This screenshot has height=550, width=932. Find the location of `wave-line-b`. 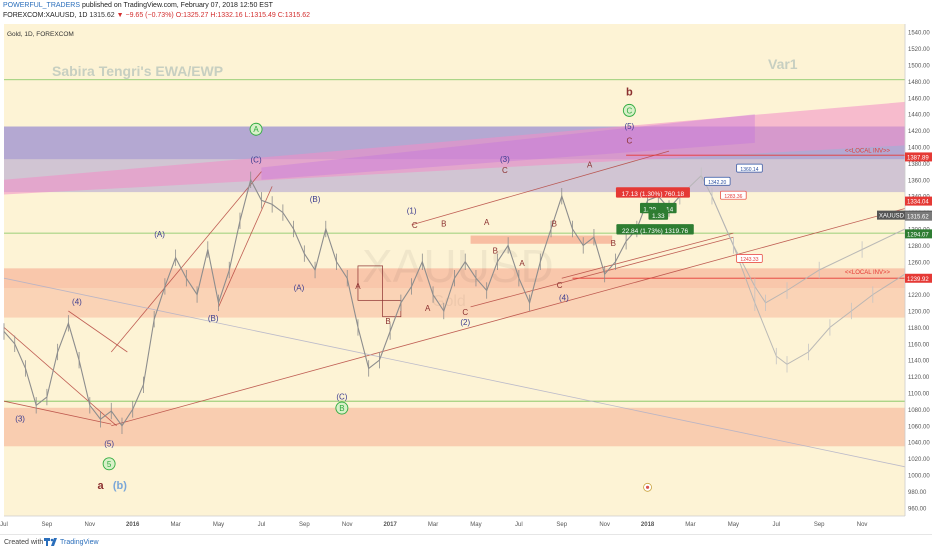

wave-line-b is located at coordinates (186, 262).